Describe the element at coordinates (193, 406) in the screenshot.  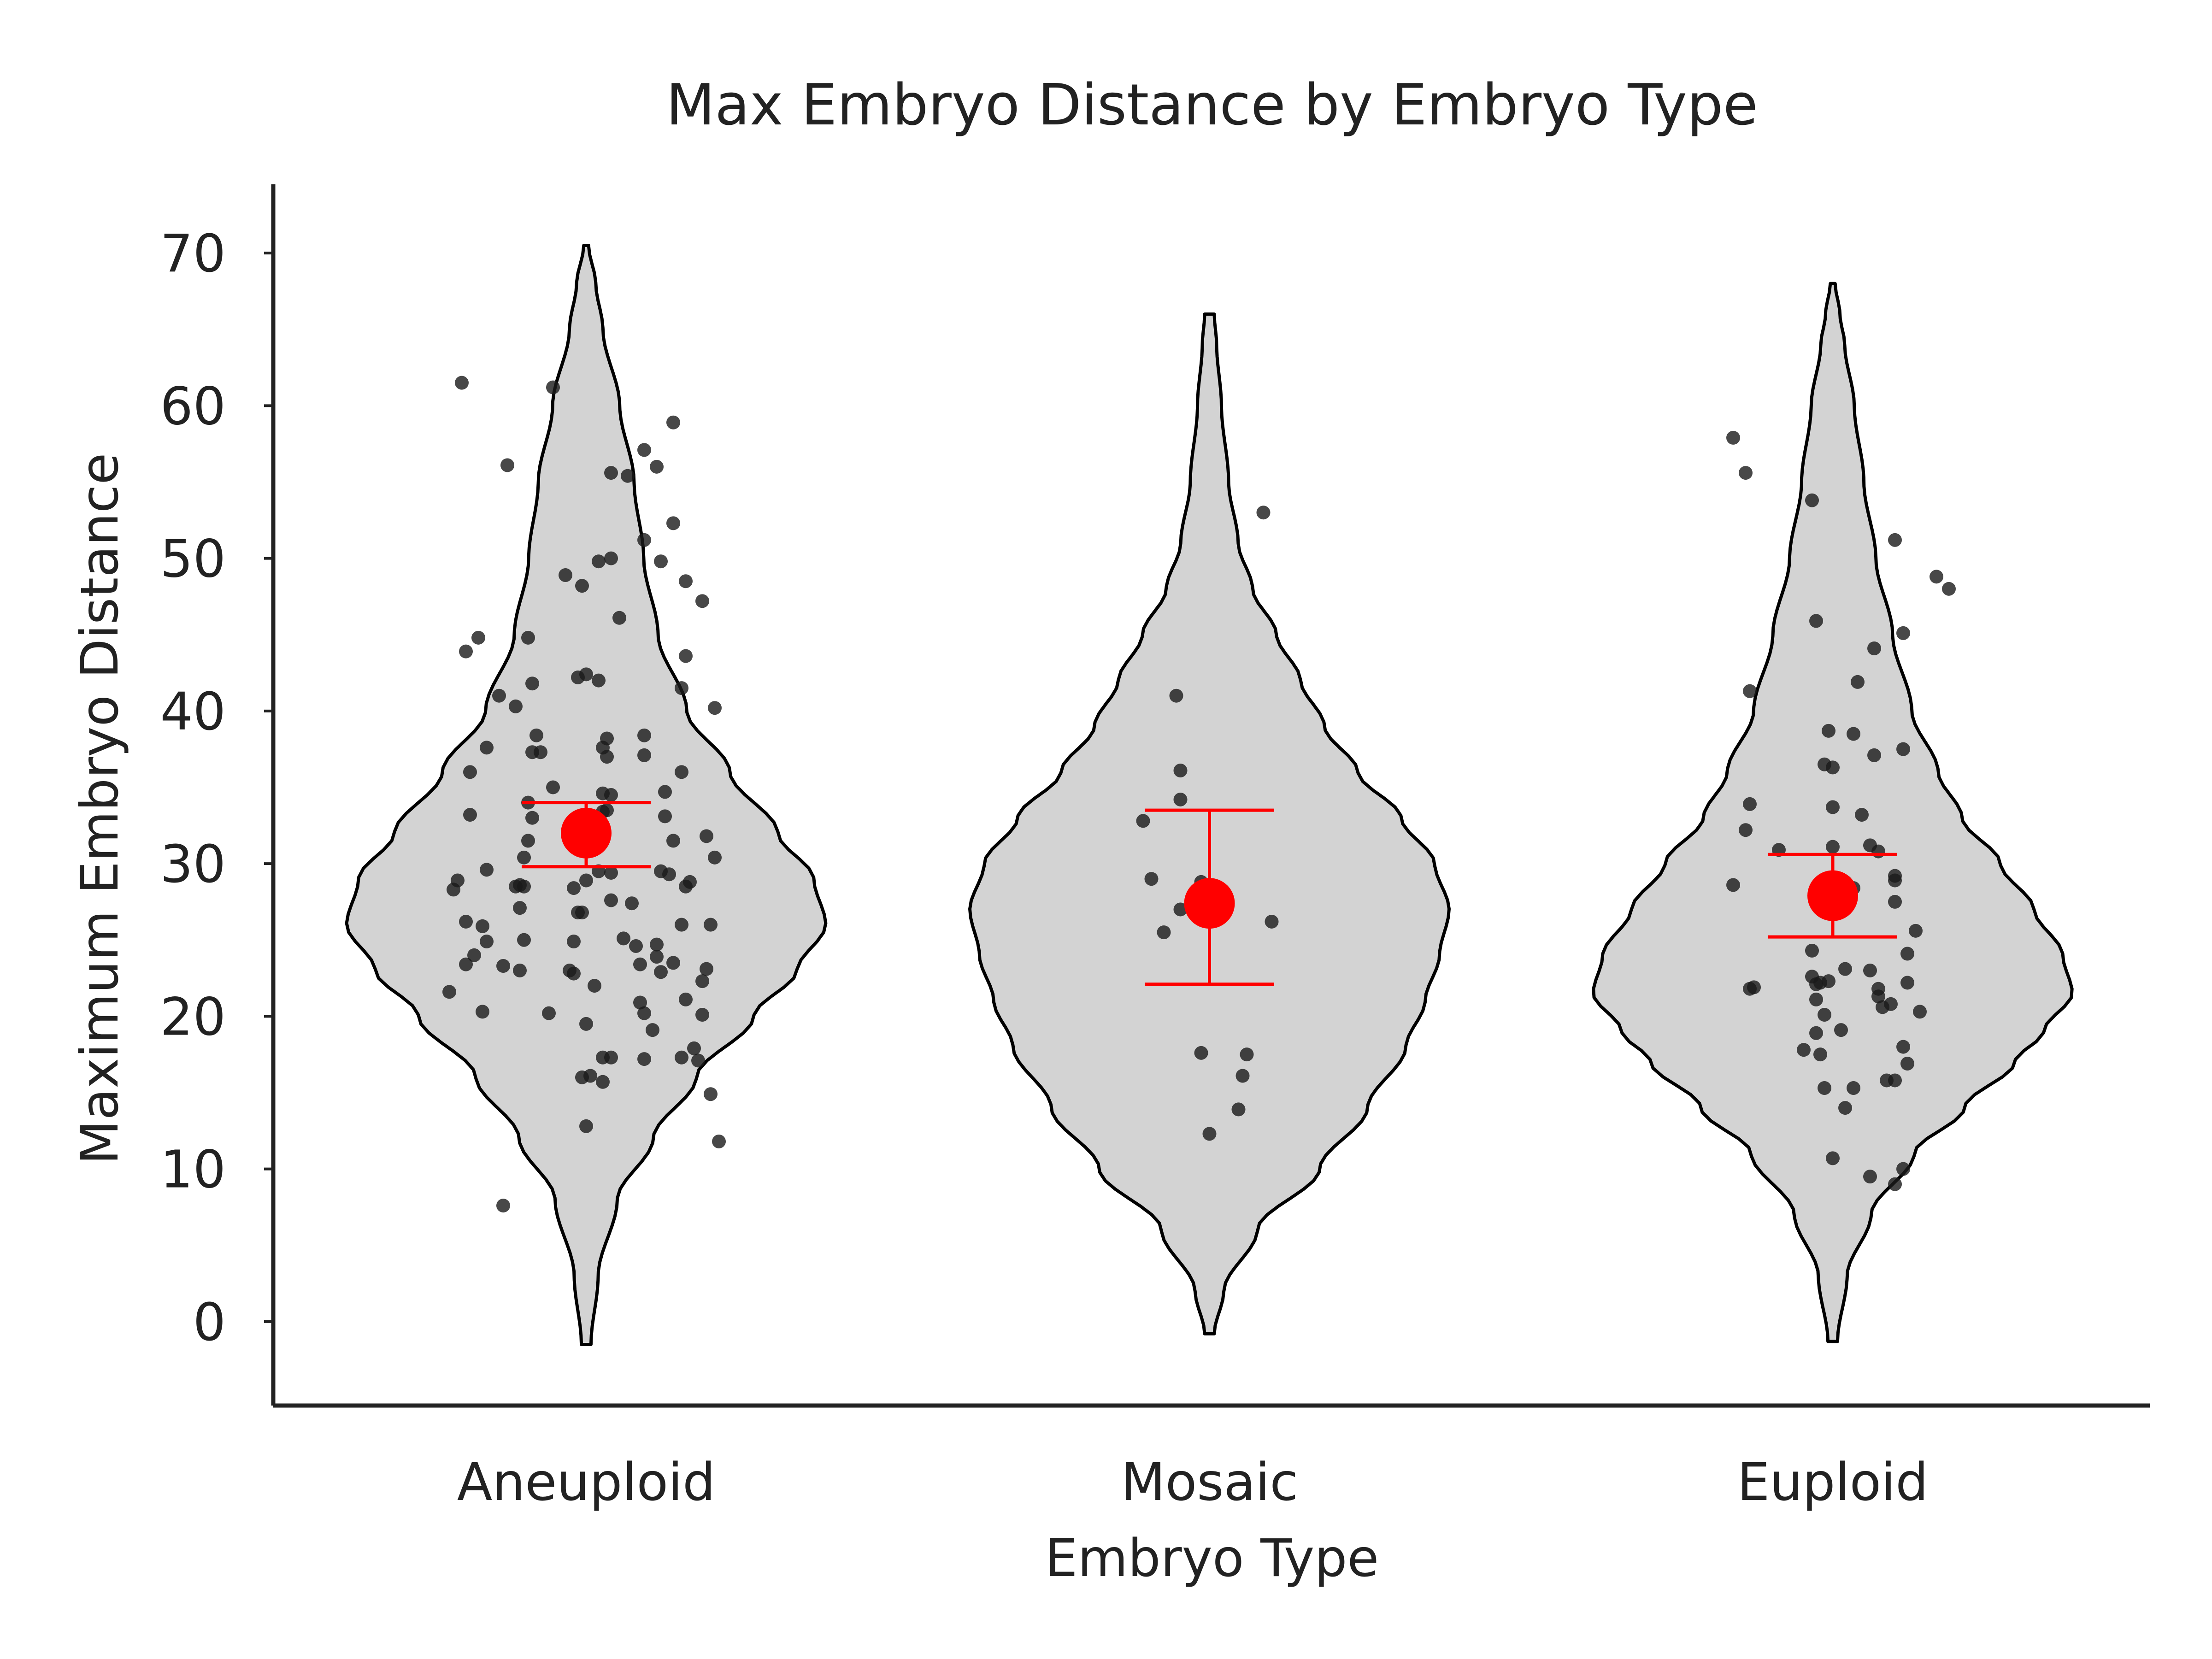
I see `y-tick-label: 60` at that location.